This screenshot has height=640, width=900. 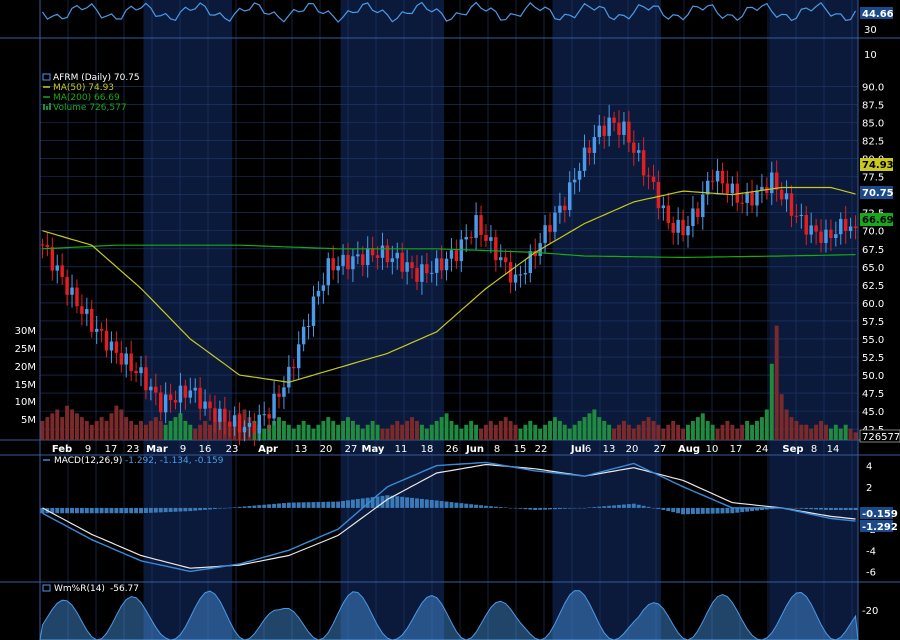 What do you see at coordinates (792, 449) in the screenshot?
I see `x-tick-label: Sep` at bounding box center [792, 449].